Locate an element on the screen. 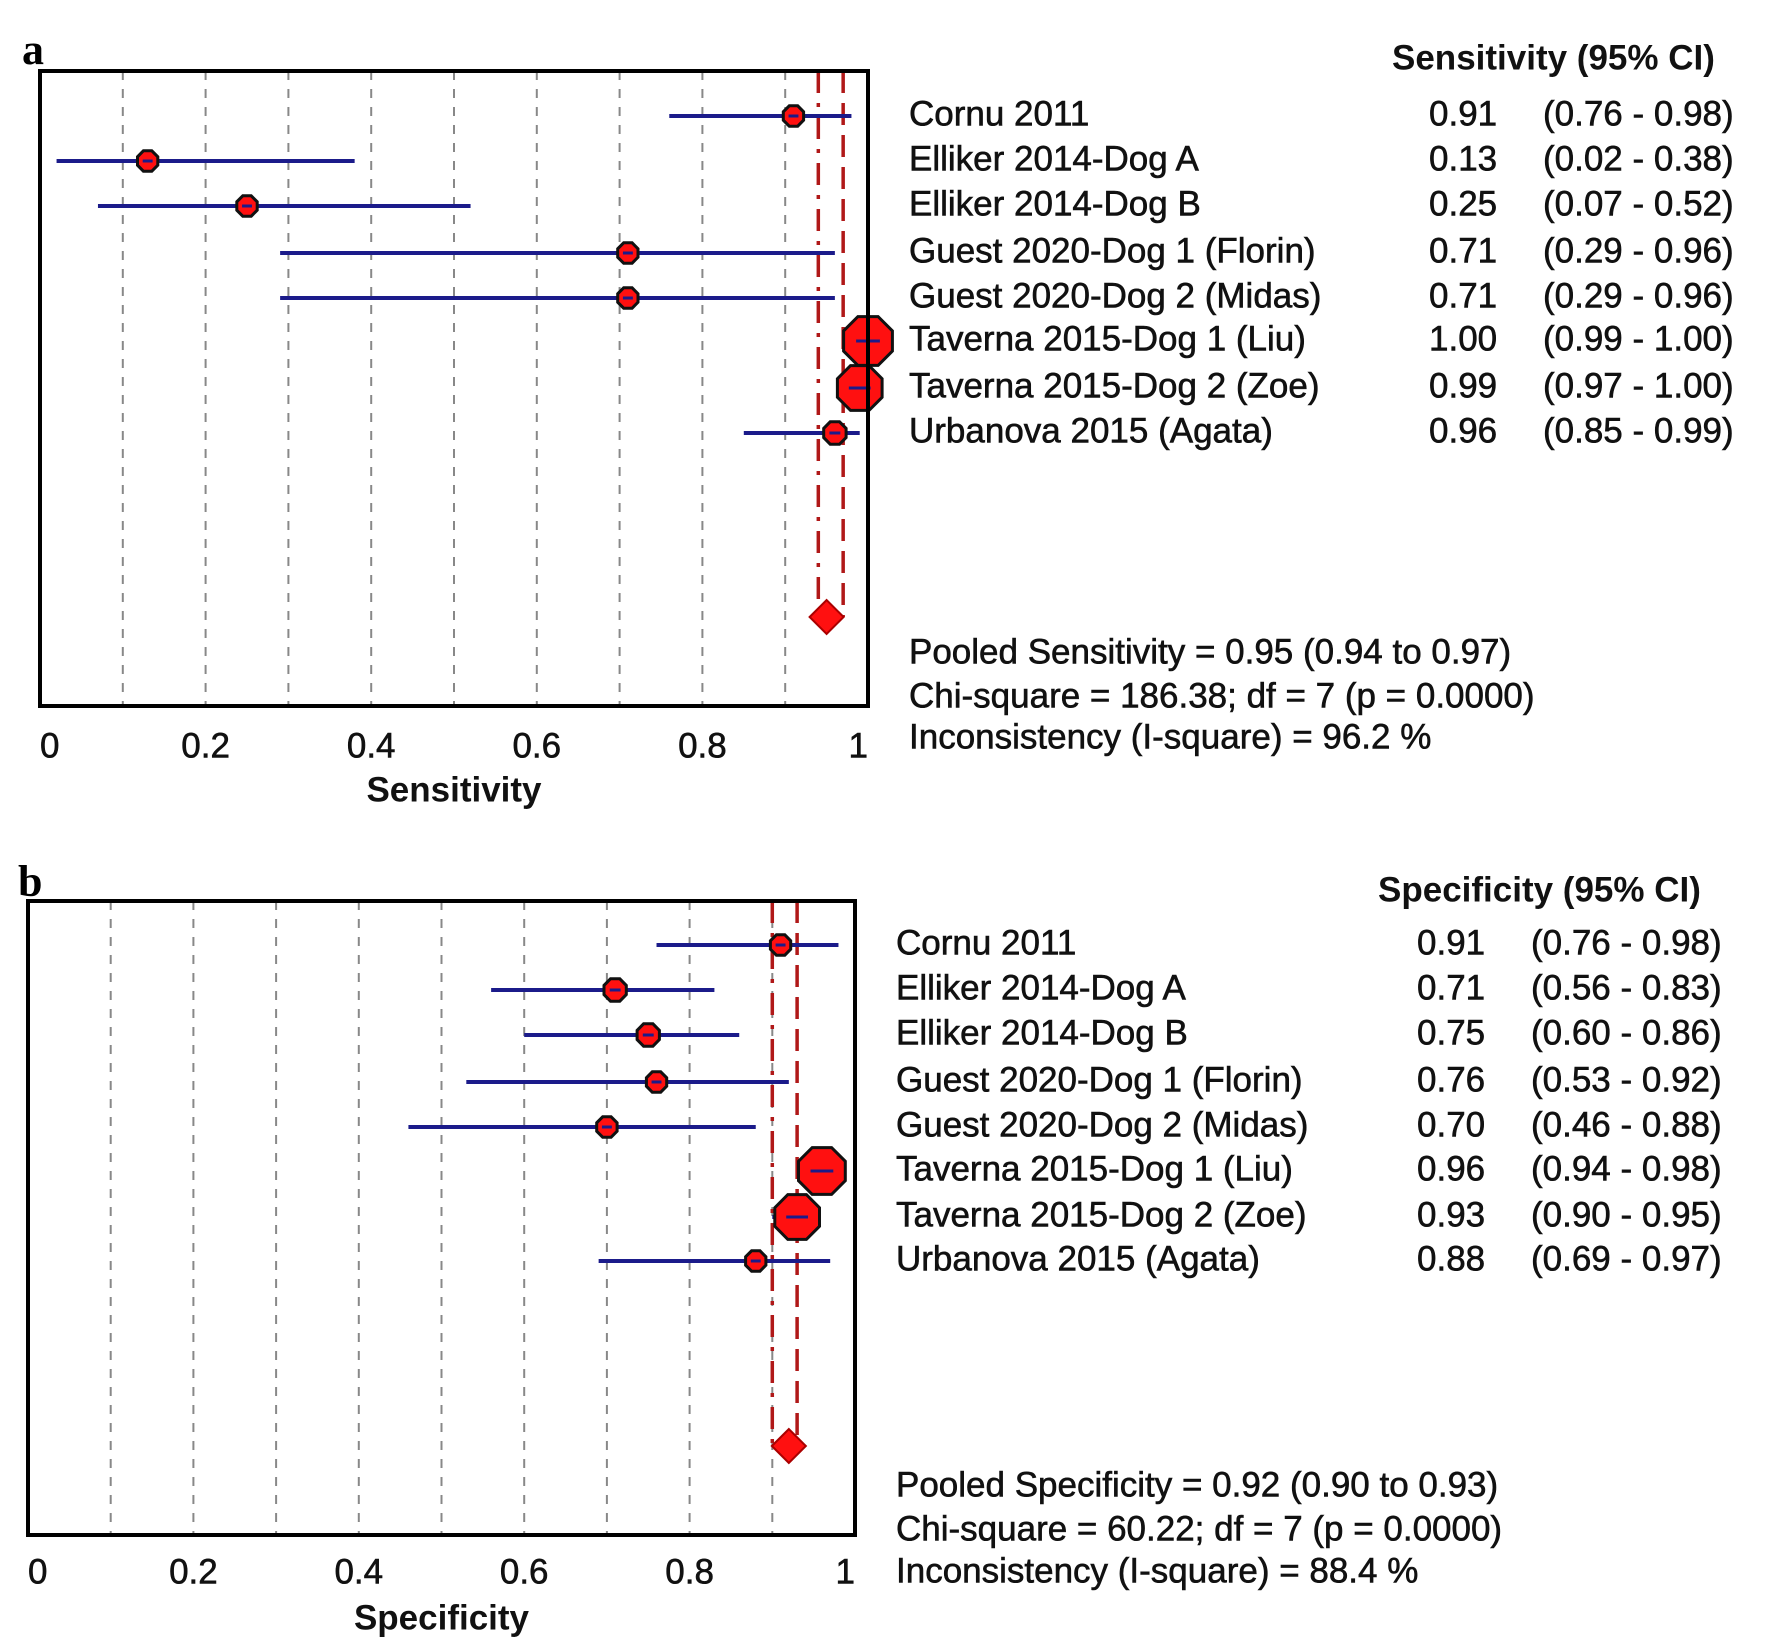  x-axis-label: Specificity is located at coordinates (442, 1617).